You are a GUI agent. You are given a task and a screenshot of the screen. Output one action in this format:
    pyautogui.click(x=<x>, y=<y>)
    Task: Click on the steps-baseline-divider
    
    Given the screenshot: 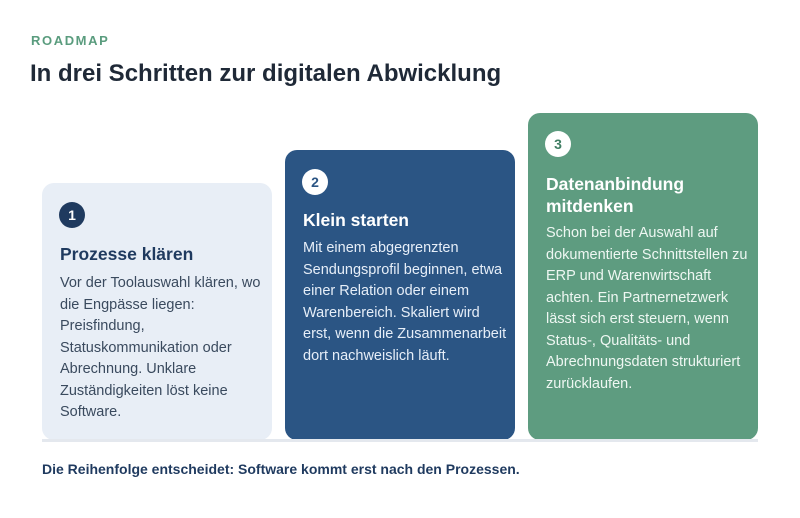 What is the action you would take?
    pyautogui.click(x=400, y=440)
    